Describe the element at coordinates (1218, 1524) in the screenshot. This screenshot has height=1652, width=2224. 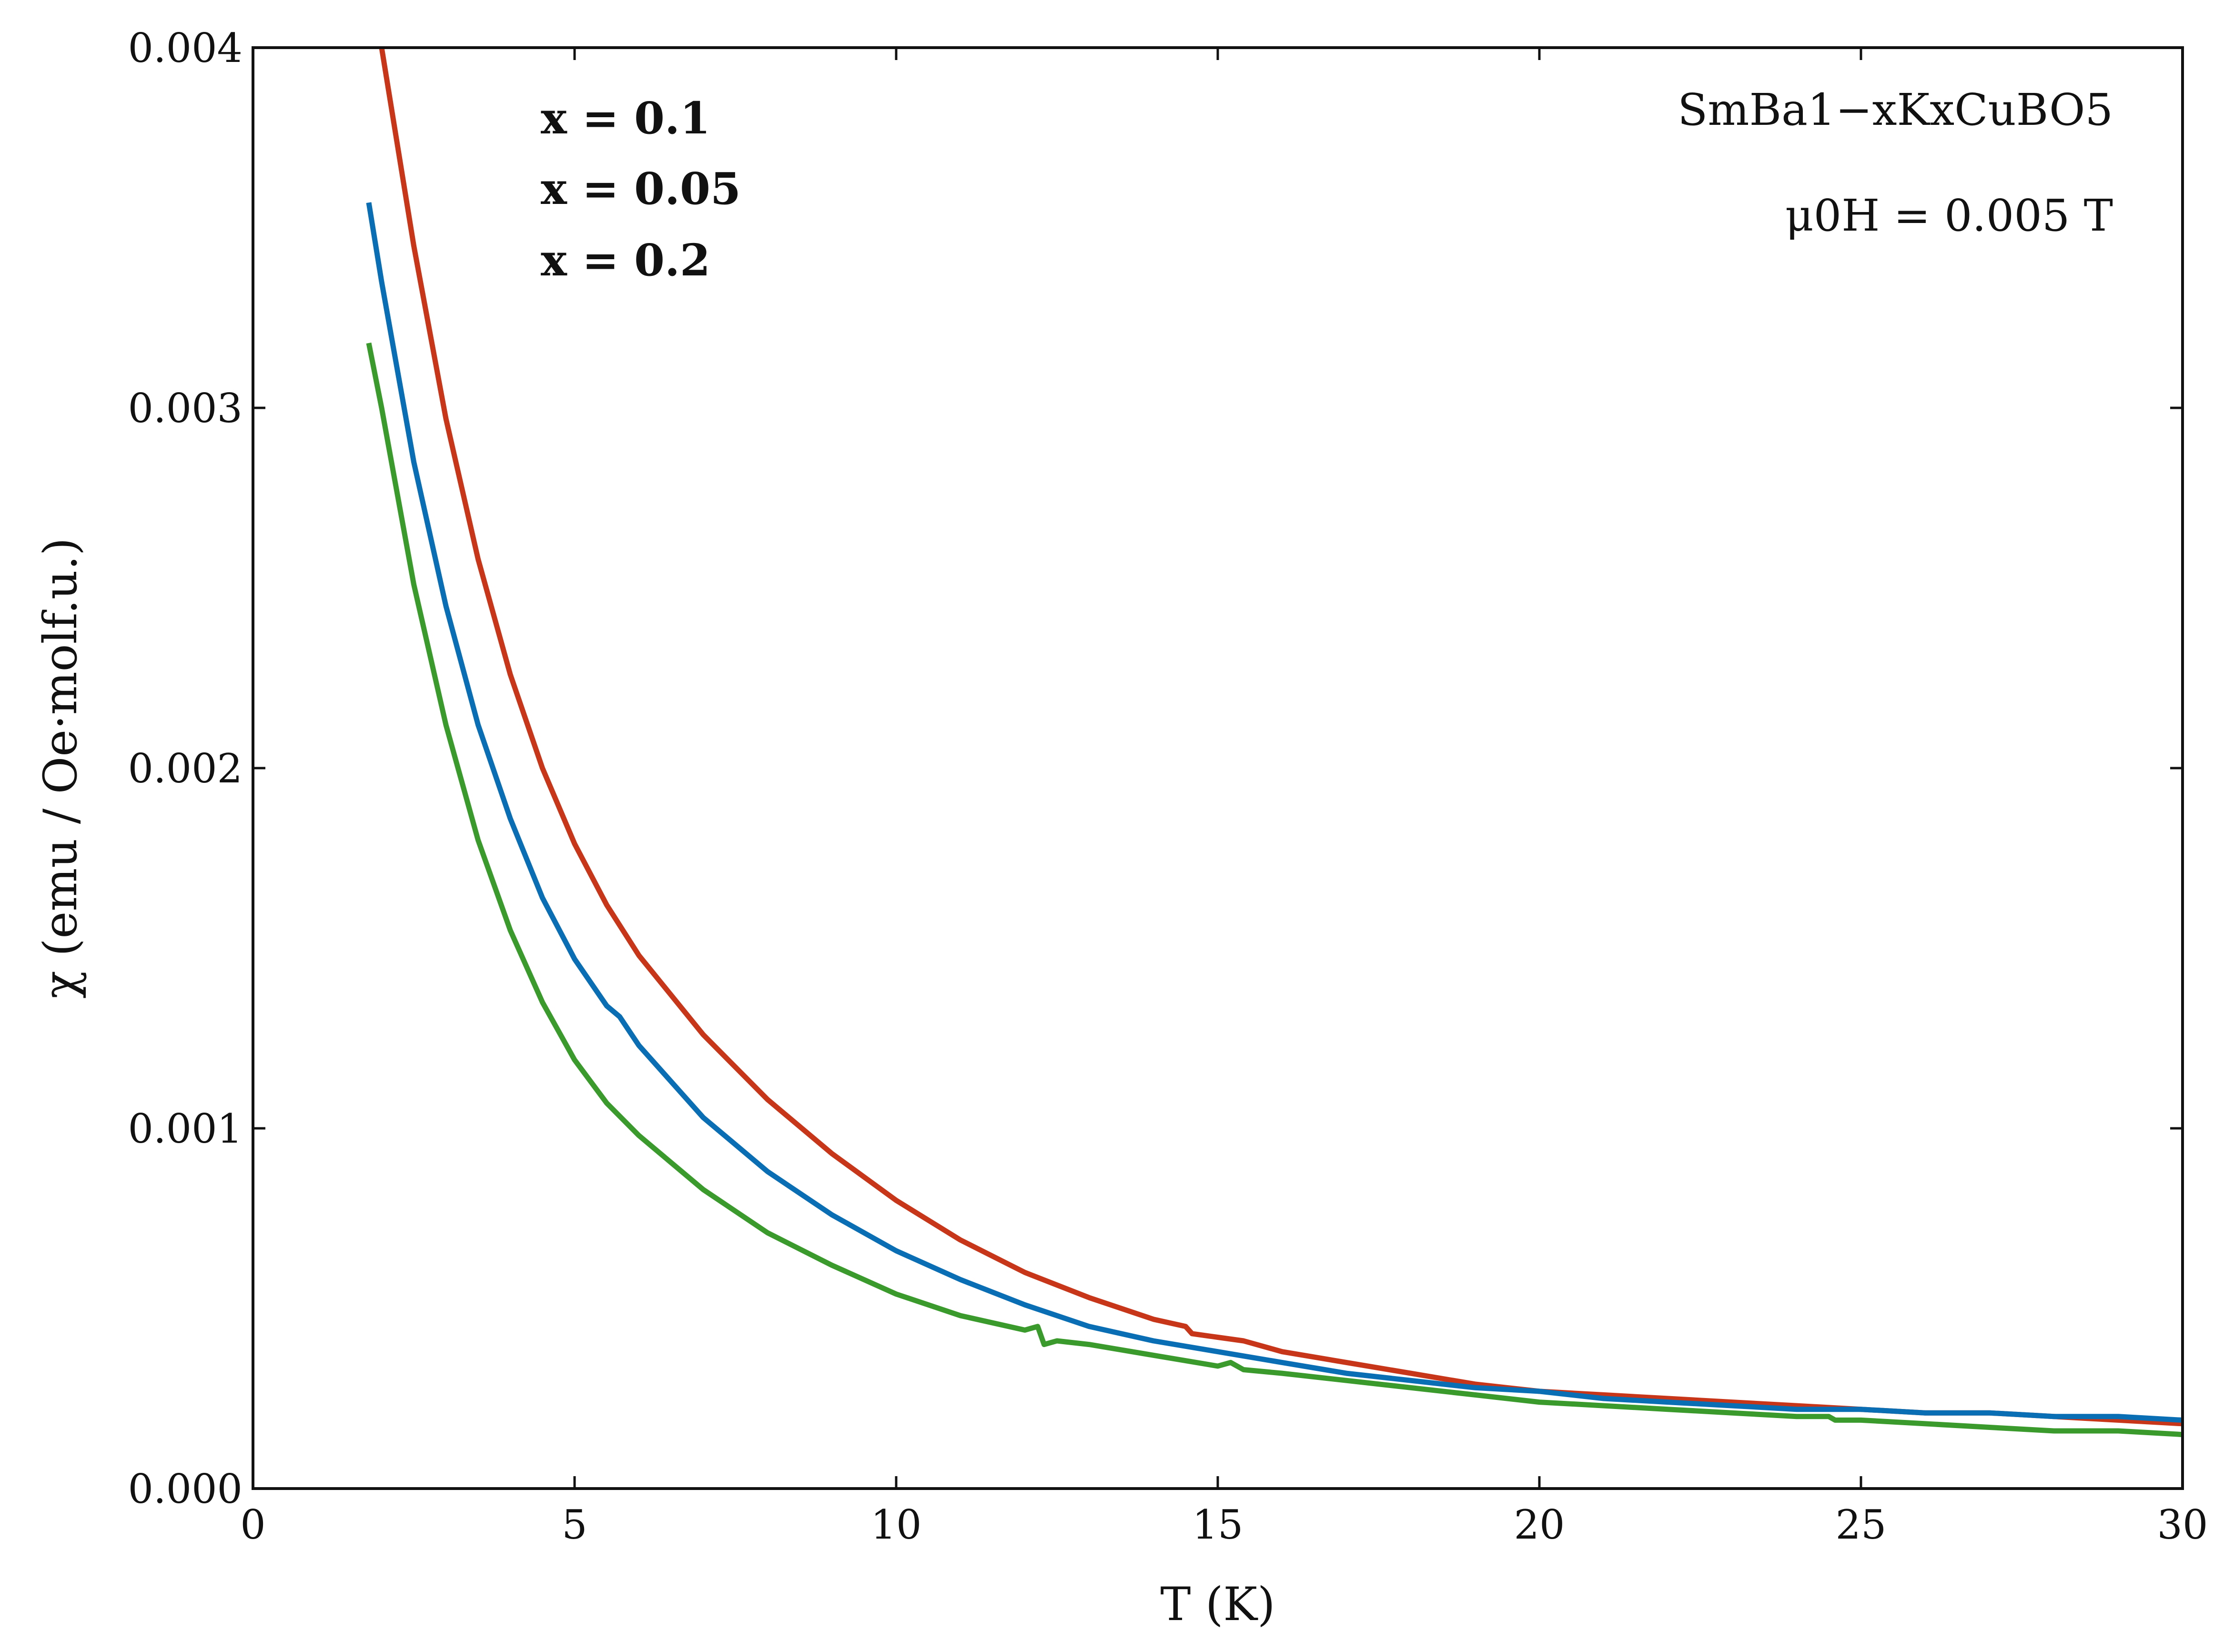
I see `x-tick-label-3: 15` at that location.